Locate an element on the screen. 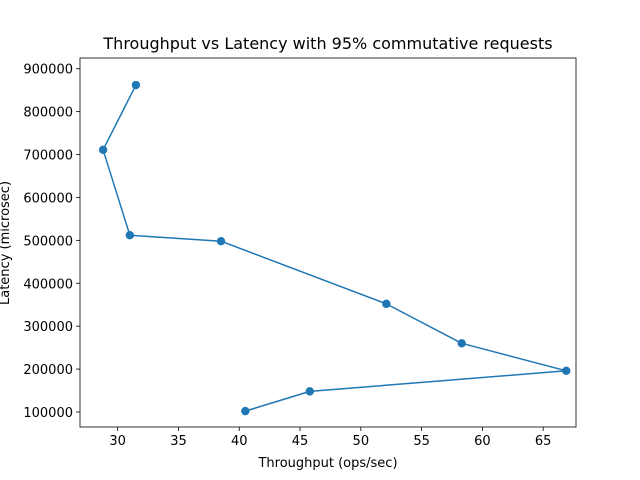  y-tick-label: 700000 is located at coordinates (48, 156).